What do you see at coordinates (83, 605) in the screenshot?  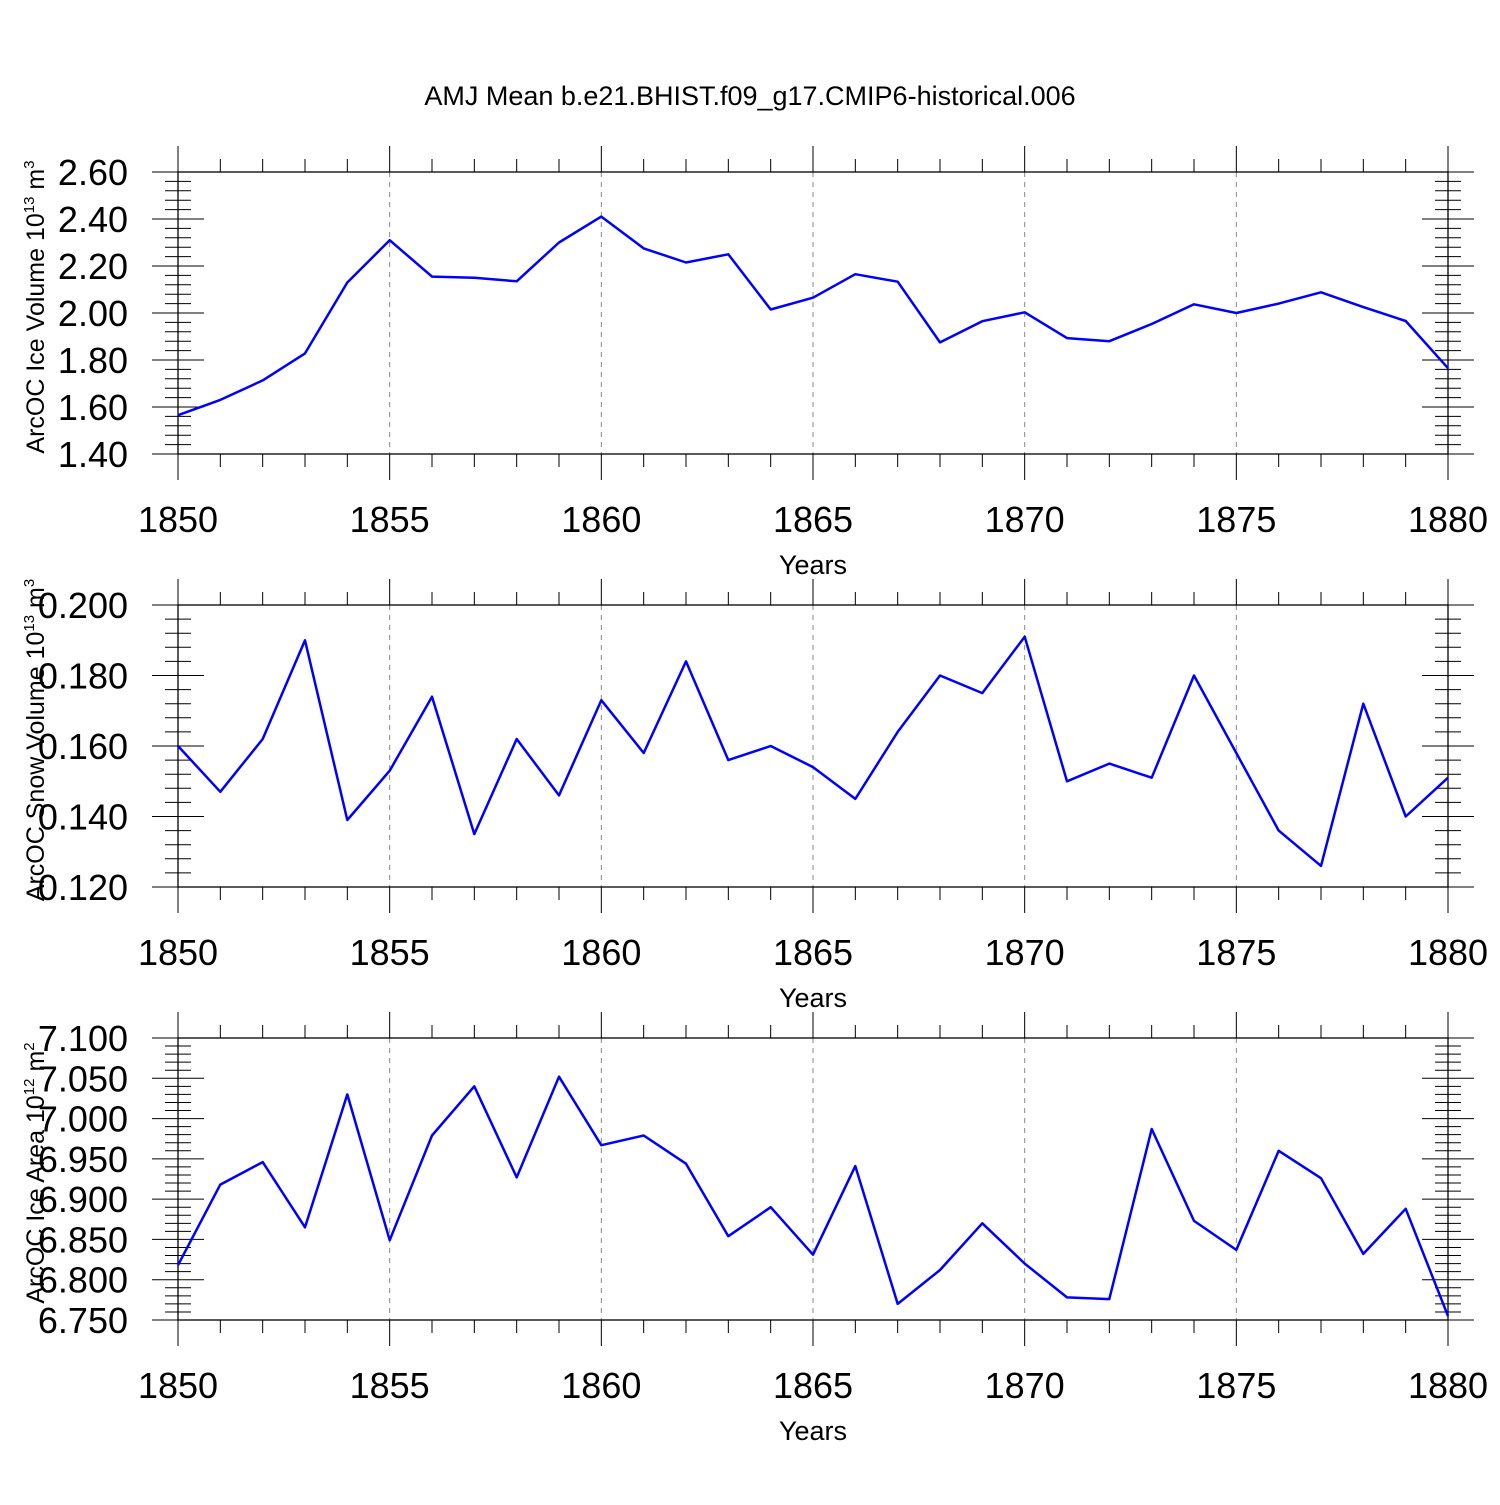 I see `y-tick-label: 0.200` at bounding box center [83, 605].